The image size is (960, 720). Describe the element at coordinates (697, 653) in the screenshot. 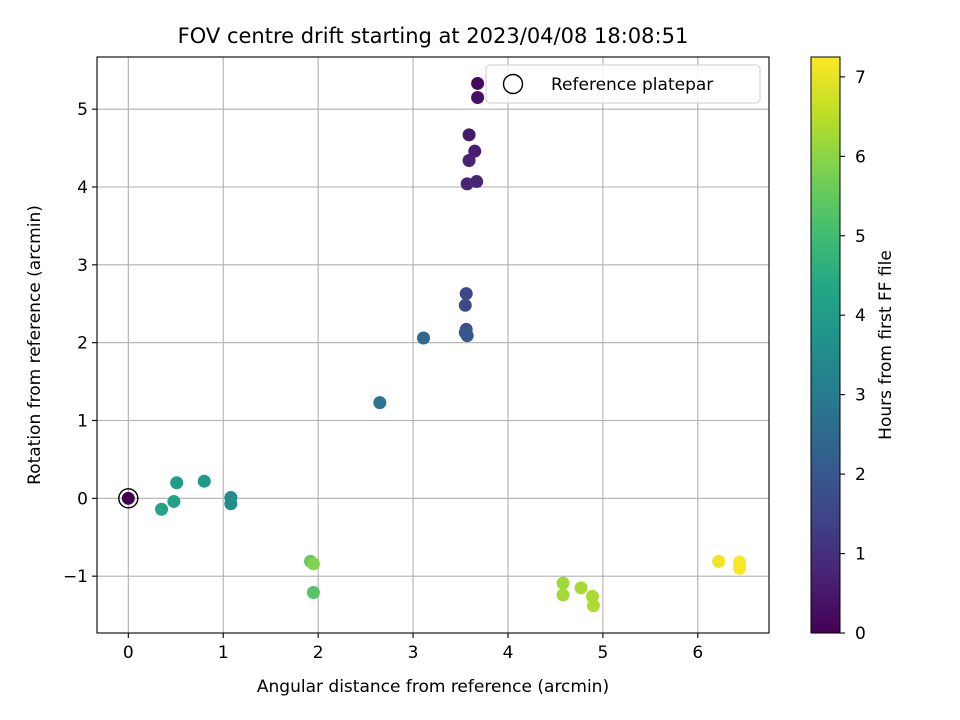

I see `x-tick-label: 6` at that location.